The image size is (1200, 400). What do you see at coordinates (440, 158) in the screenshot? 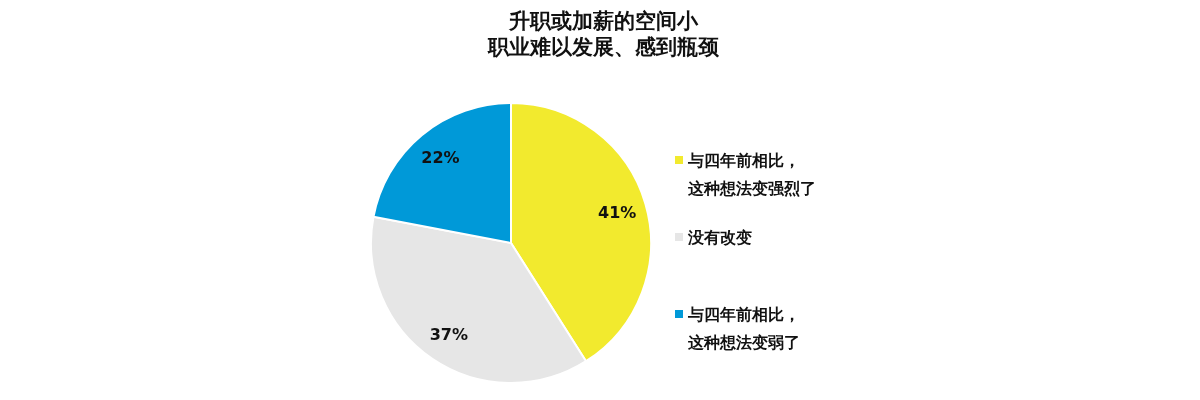
I see `data-label: 22%` at bounding box center [440, 158].